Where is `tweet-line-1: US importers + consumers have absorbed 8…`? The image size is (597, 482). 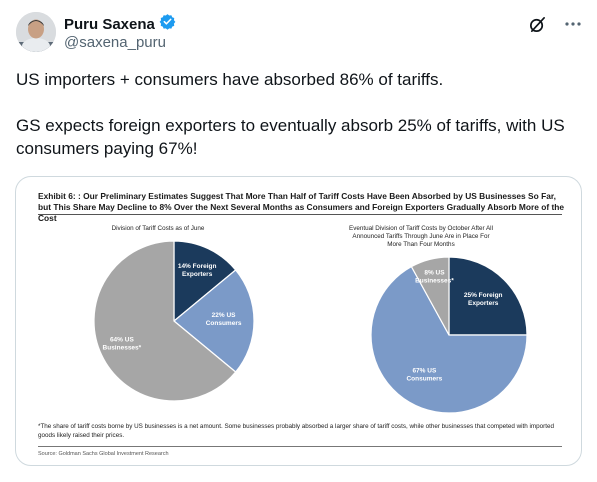
tweet-line-1: US importers + consumers have absorbed 8… is located at coordinates (230, 79).